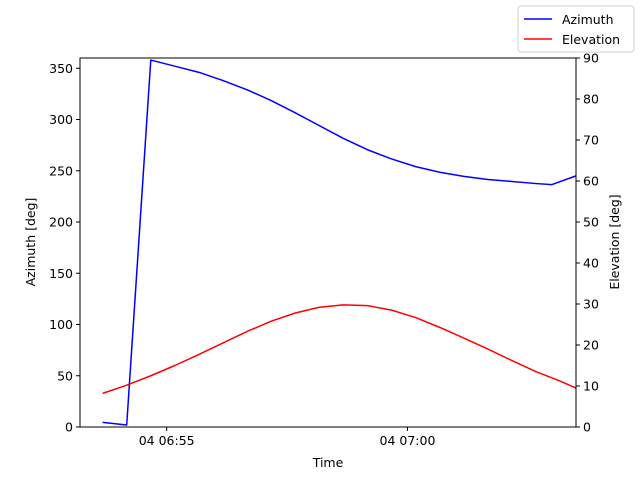 This screenshot has height=480, width=640. What do you see at coordinates (591, 345) in the screenshot?
I see `y2-tick-label: 20` at bounding box center [591, 345].